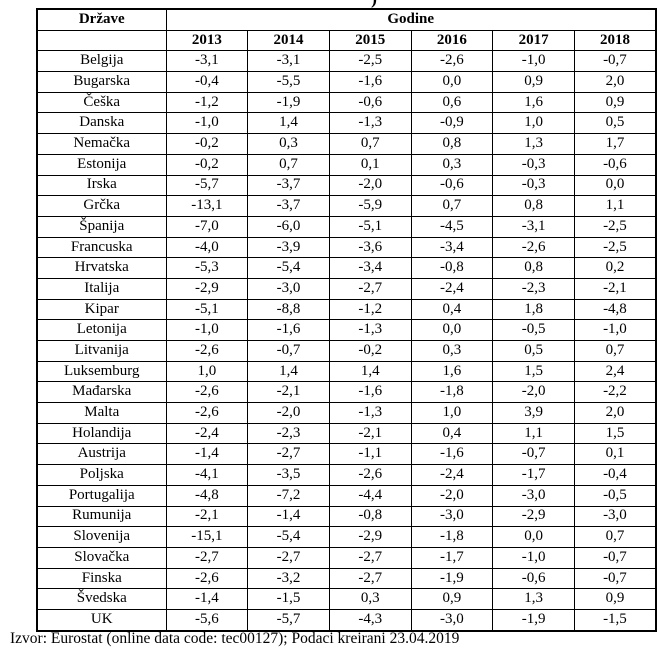  I want to click on country-cell: Slovačka, so click(101, 557).